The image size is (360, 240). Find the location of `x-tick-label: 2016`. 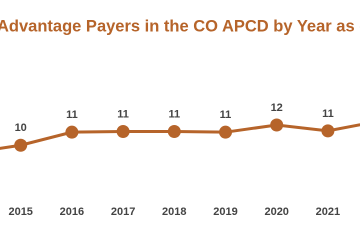

x-tick-label: 2016 is located at coordinates (72, 212).